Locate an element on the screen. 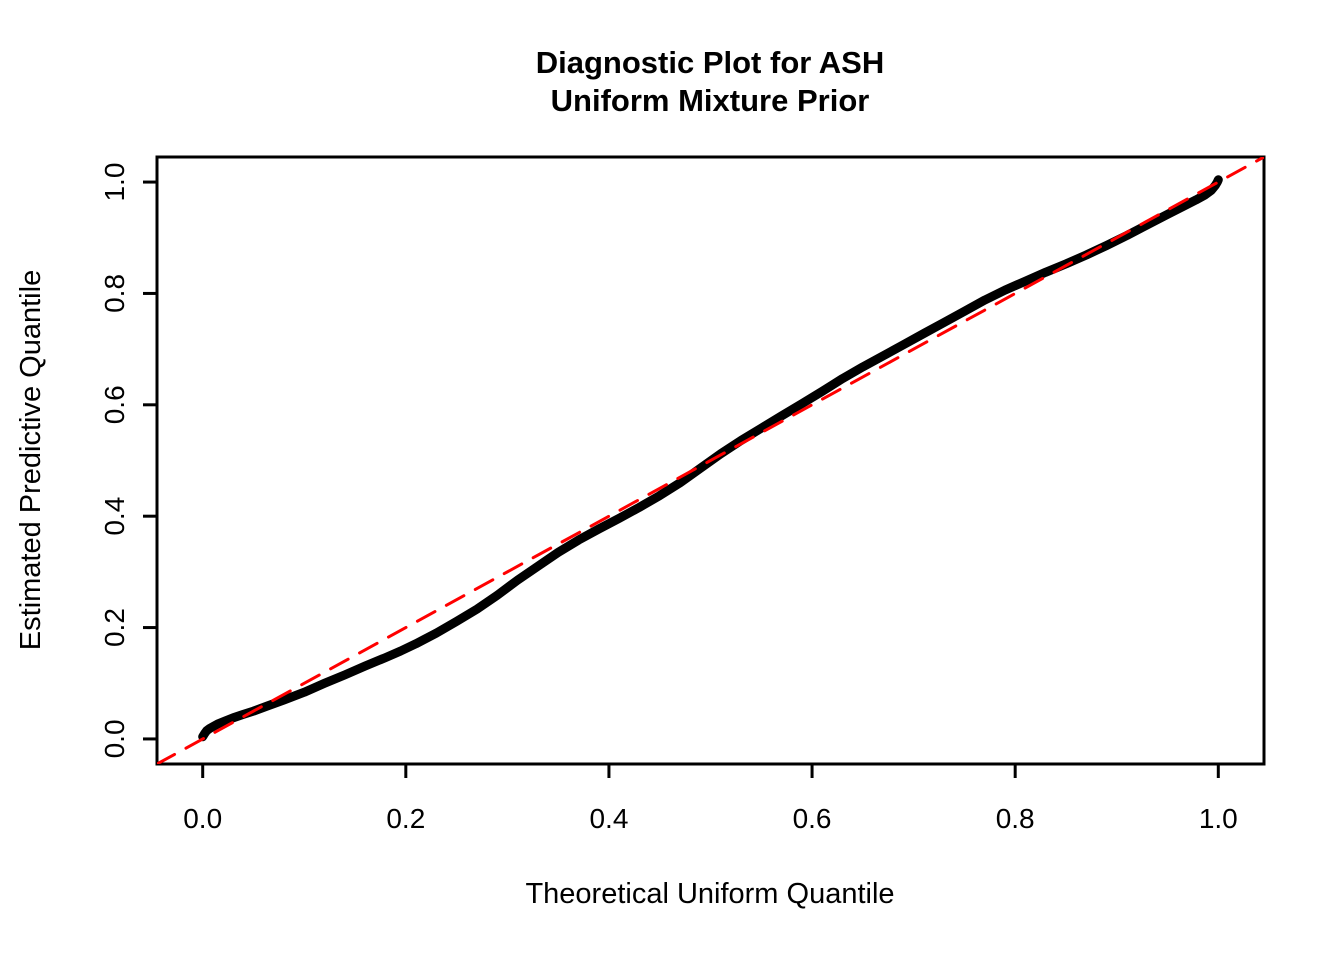 Image resolution: width=1344 pixels, height=960 pixels. y-tick-label: 0.6 is located at coordinates (114, 404).